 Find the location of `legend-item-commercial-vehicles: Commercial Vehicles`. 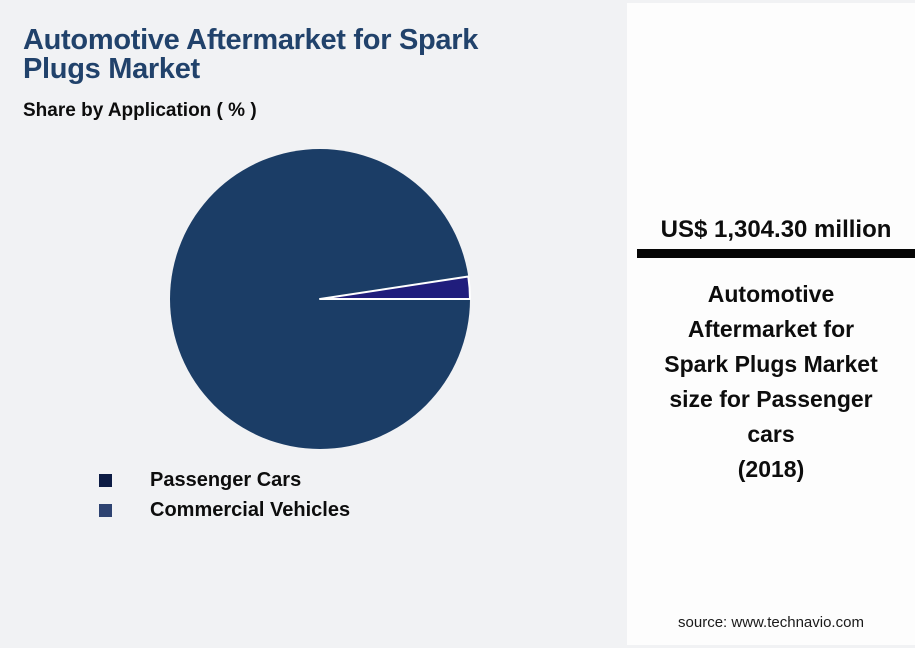

legend-item-commercial-vehicles: Commercial Vehicles is located at coordinates (224, 510).